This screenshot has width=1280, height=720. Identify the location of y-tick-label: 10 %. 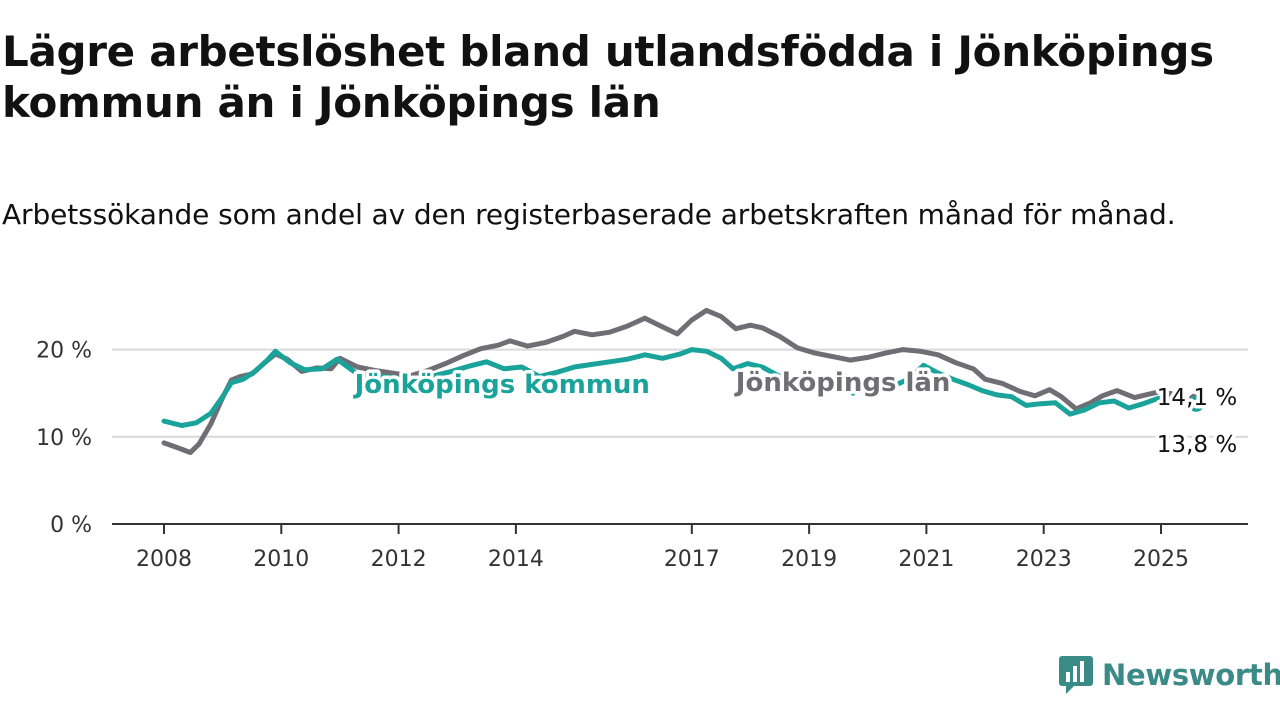
(64, 438).